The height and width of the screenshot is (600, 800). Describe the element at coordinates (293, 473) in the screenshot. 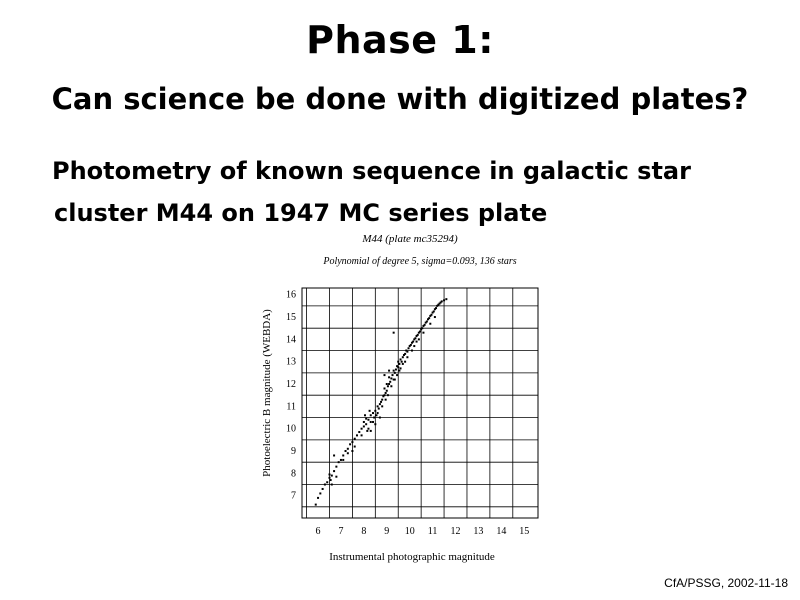

I see `y-tick-label: 8` at that location.